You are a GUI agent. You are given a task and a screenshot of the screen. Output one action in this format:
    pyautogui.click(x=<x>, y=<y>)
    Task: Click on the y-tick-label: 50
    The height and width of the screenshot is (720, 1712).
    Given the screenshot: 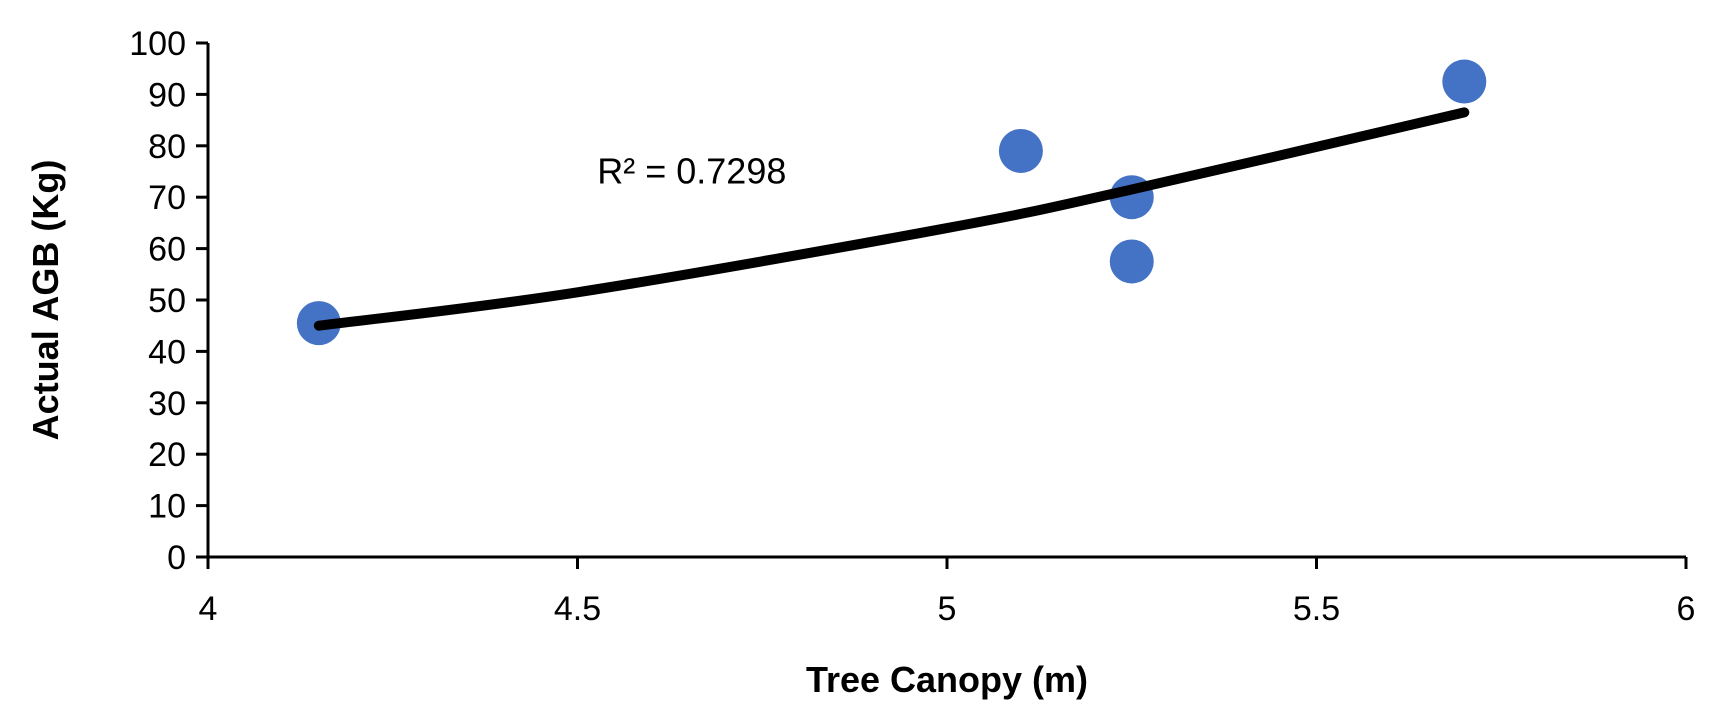 What is the action you would take?
    pyautogui.click(x=167, y=301)
    